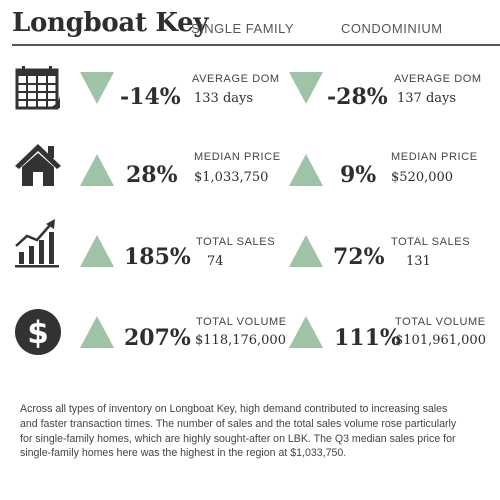  What do you see at coordinates (97, 172) in the screenshot?
I see `trend-up-triangle-sf-price` at bounding box center [97, 172].